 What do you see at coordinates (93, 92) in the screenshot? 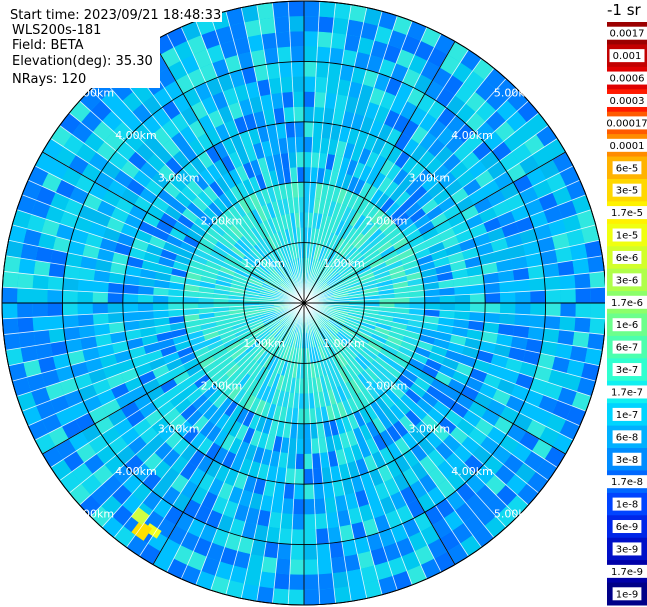
I see `range-ring-label: 5.00km` at bounding box center [93, 92].